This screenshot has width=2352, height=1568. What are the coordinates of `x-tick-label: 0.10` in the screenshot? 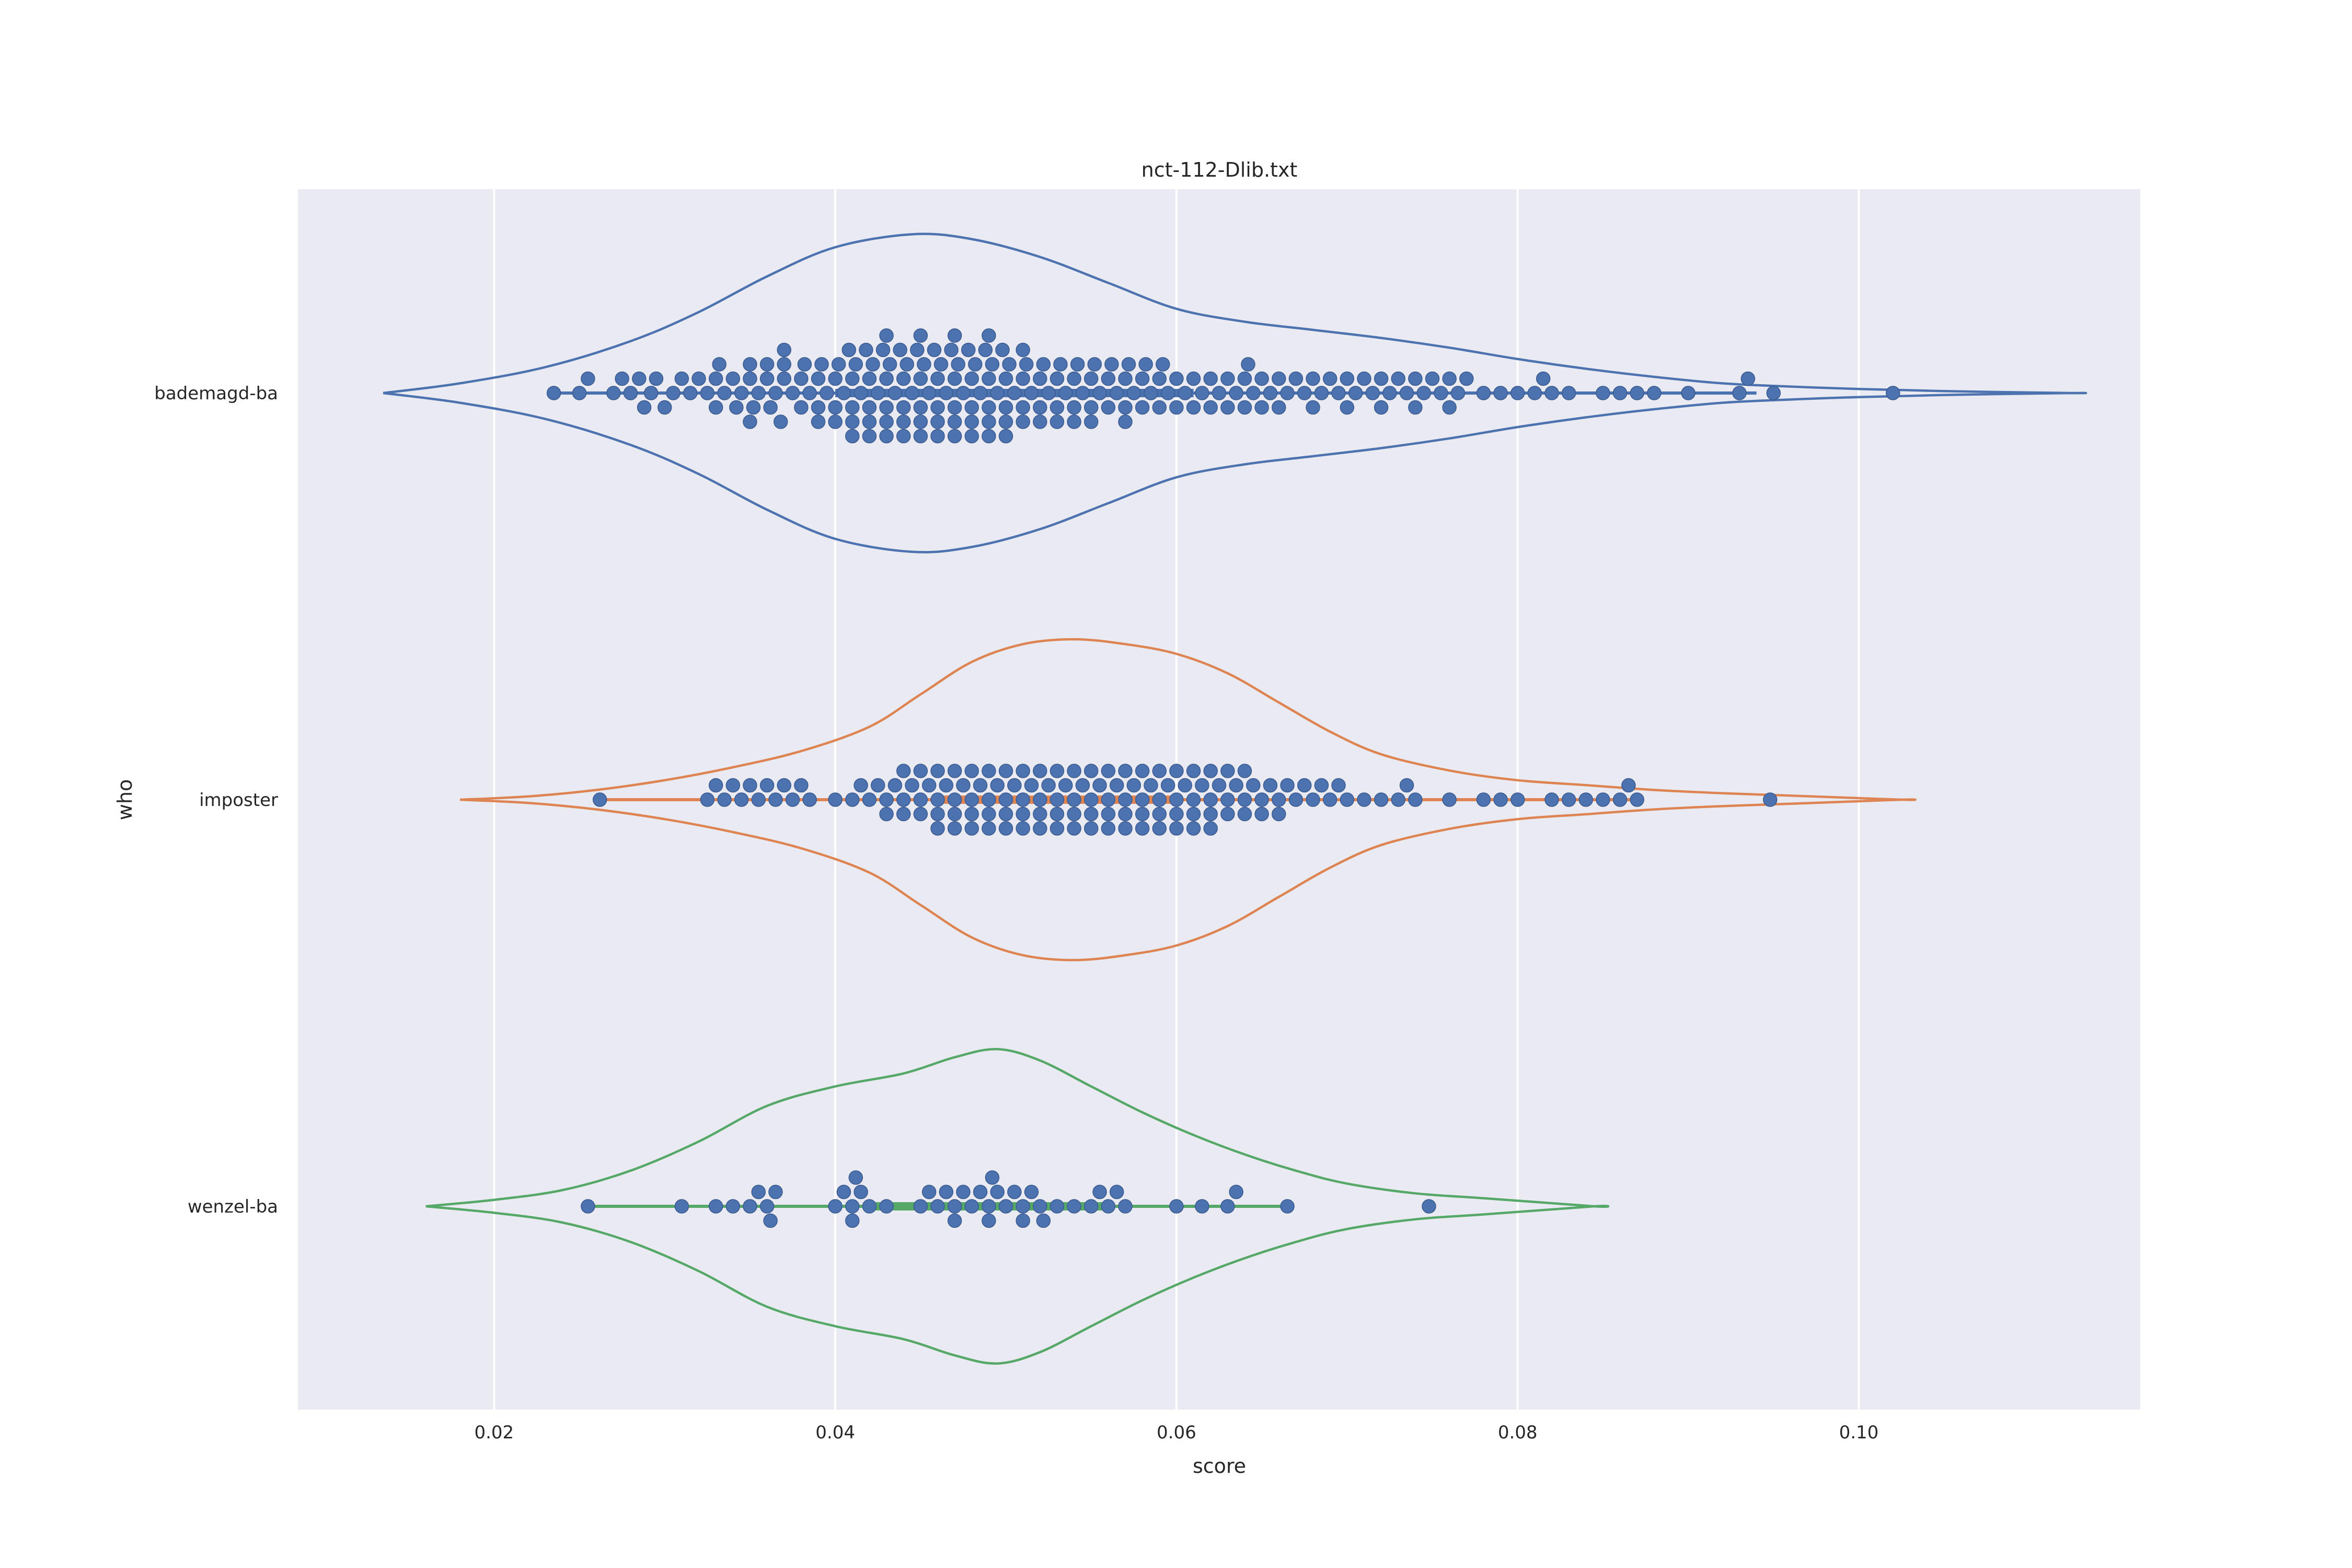 It's located at (1859, 1432).